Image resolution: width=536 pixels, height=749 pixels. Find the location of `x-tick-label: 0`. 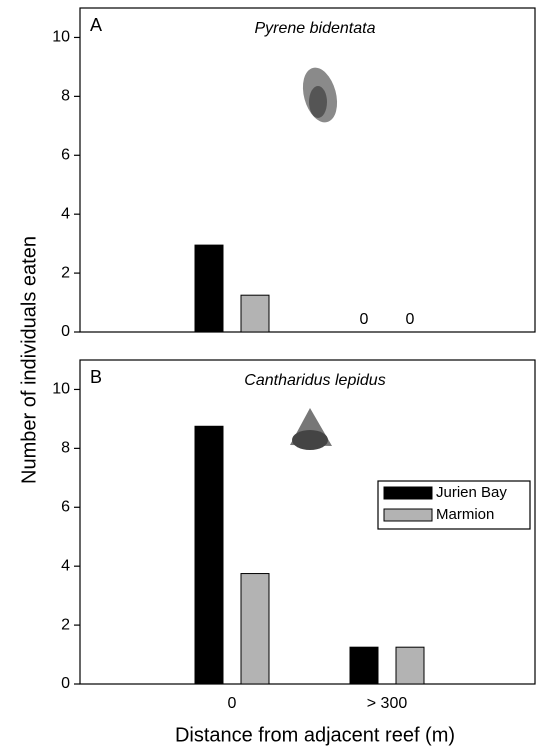

x-tick-label: 0 is located at coordinates (232, 703).